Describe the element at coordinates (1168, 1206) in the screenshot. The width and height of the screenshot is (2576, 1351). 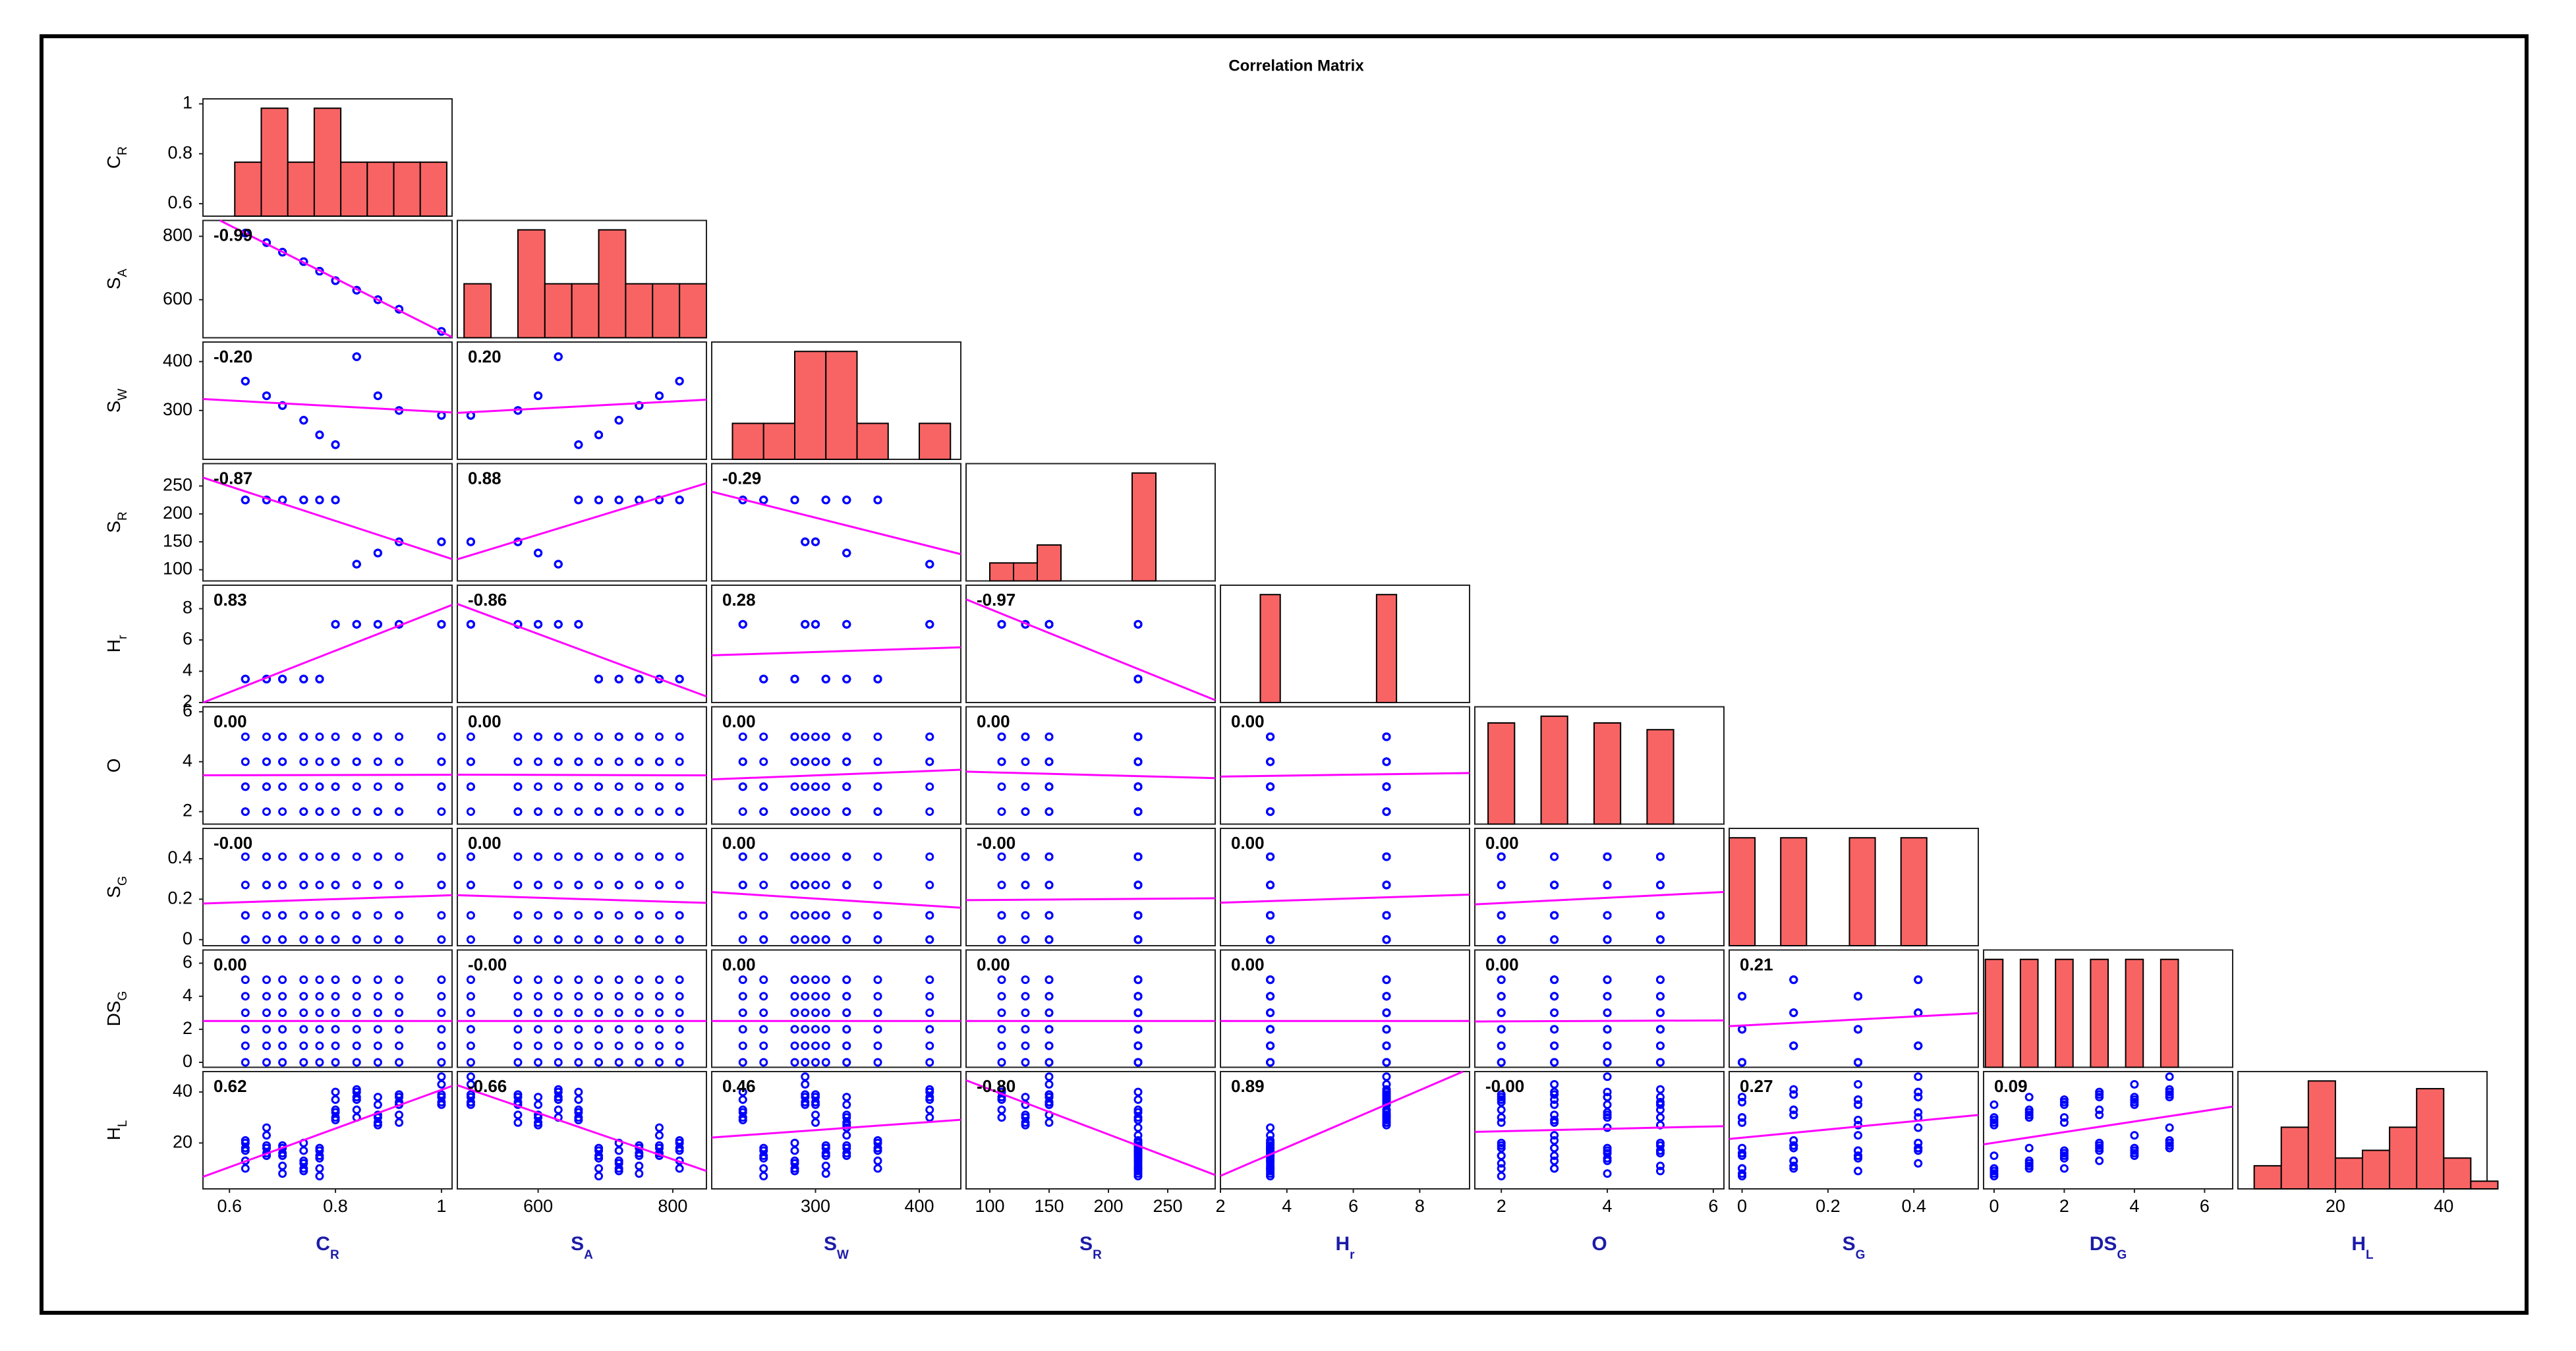
I see `x-tick-label: 250` at that location.